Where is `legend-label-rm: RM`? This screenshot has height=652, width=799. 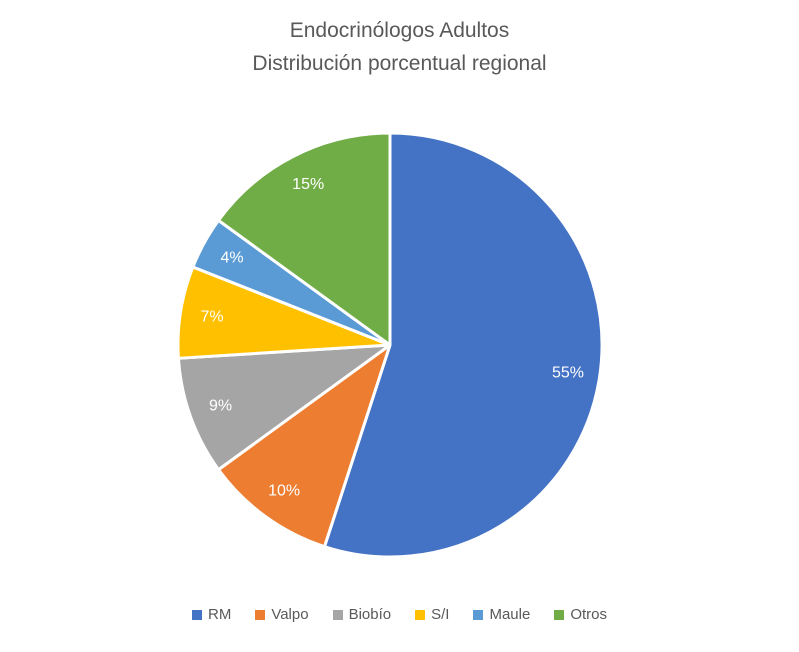
legend-label-rm: RM is located at coordinates (219, 614).